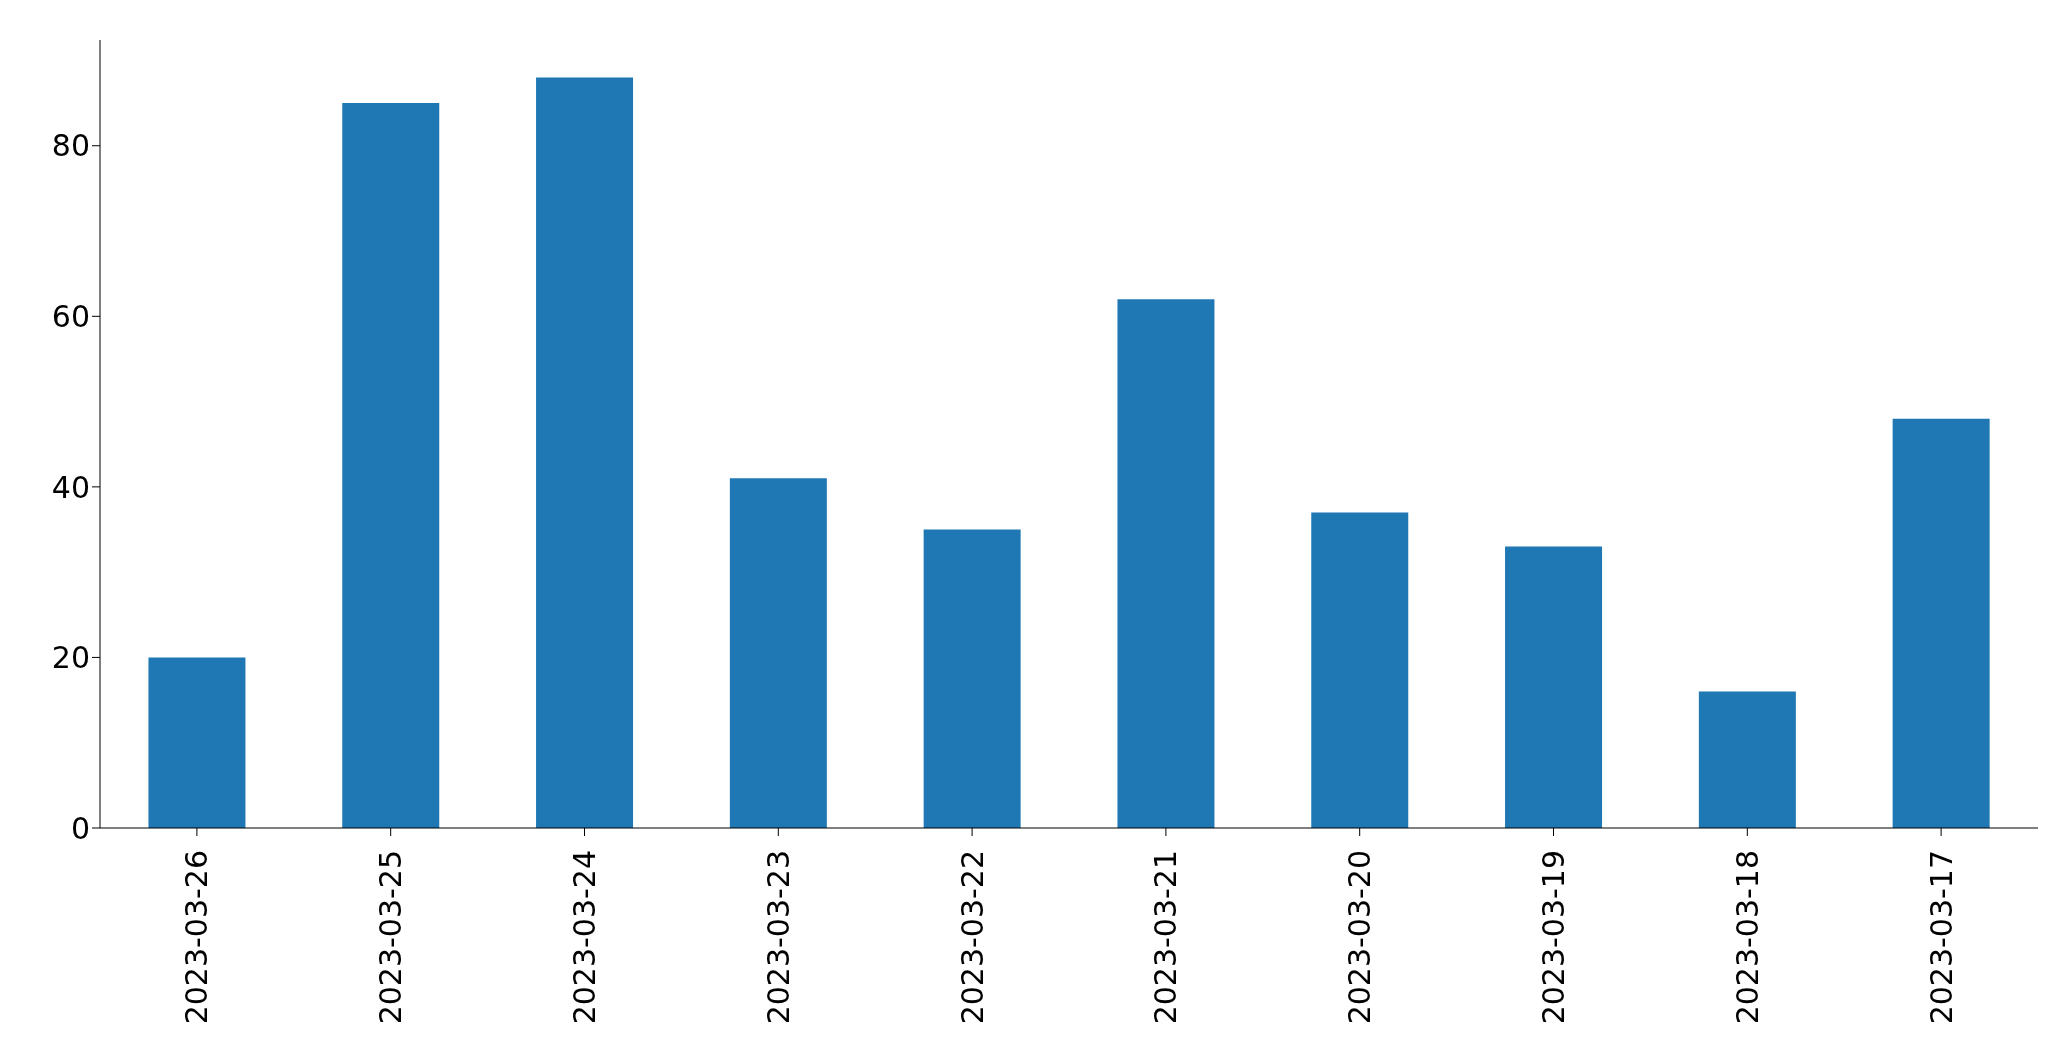 The width and height of the screenshot is (2071, 1061). I want to click on x-tick-label: 2023-03-21, so click(1166, 937).